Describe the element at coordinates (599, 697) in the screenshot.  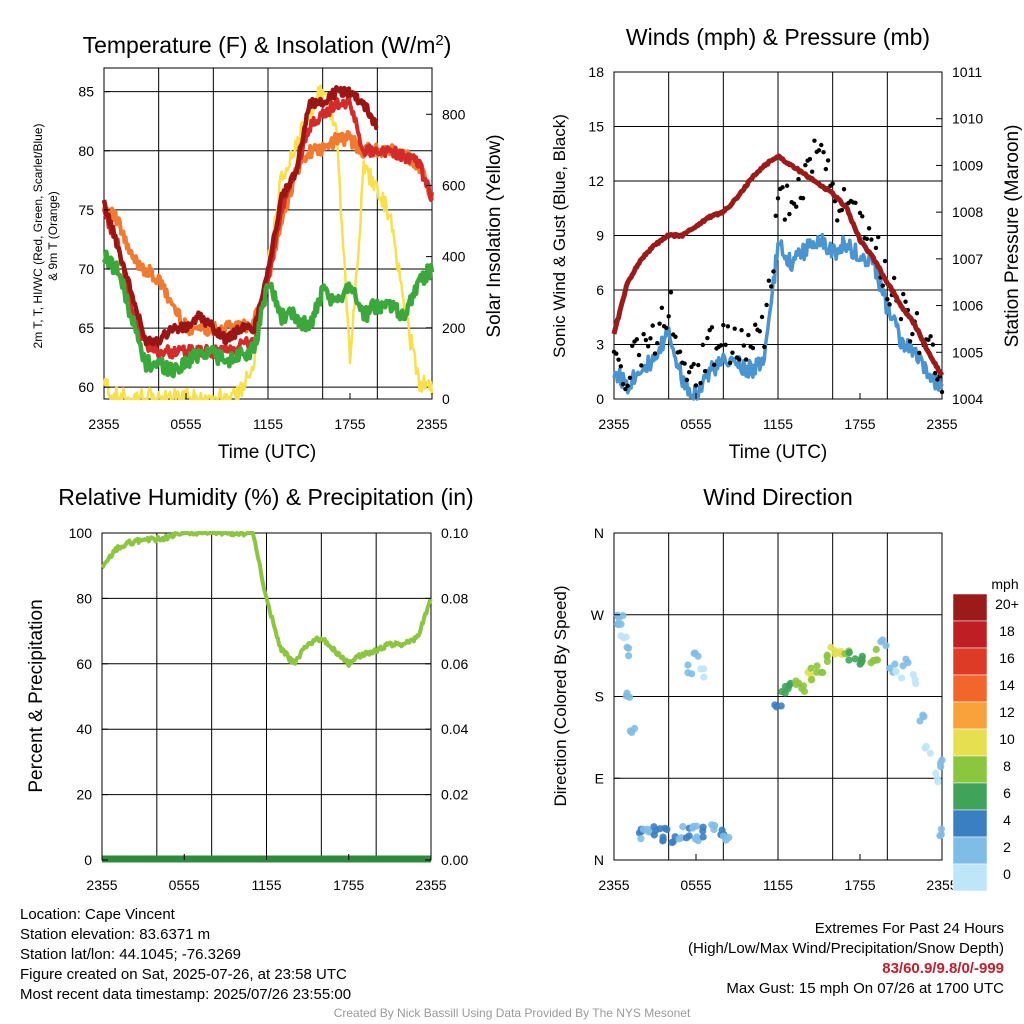
I see `y-tick-label: S` at that location.